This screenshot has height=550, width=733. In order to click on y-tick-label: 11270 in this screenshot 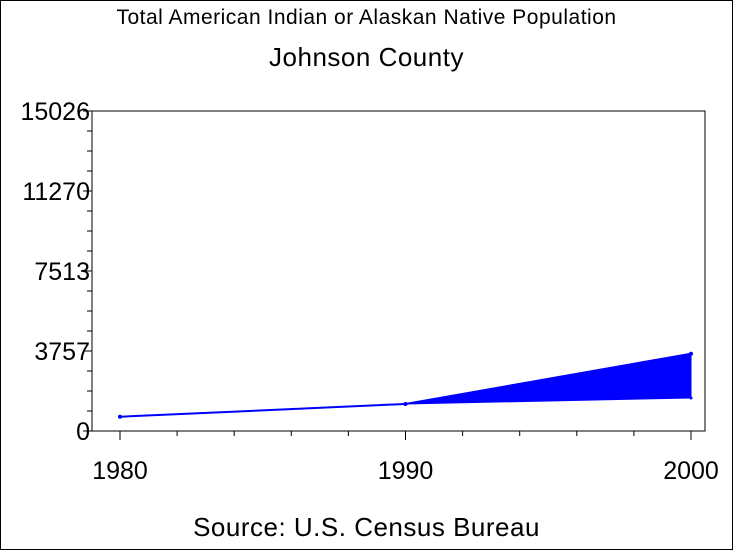, I will do `click(56, 192)`.